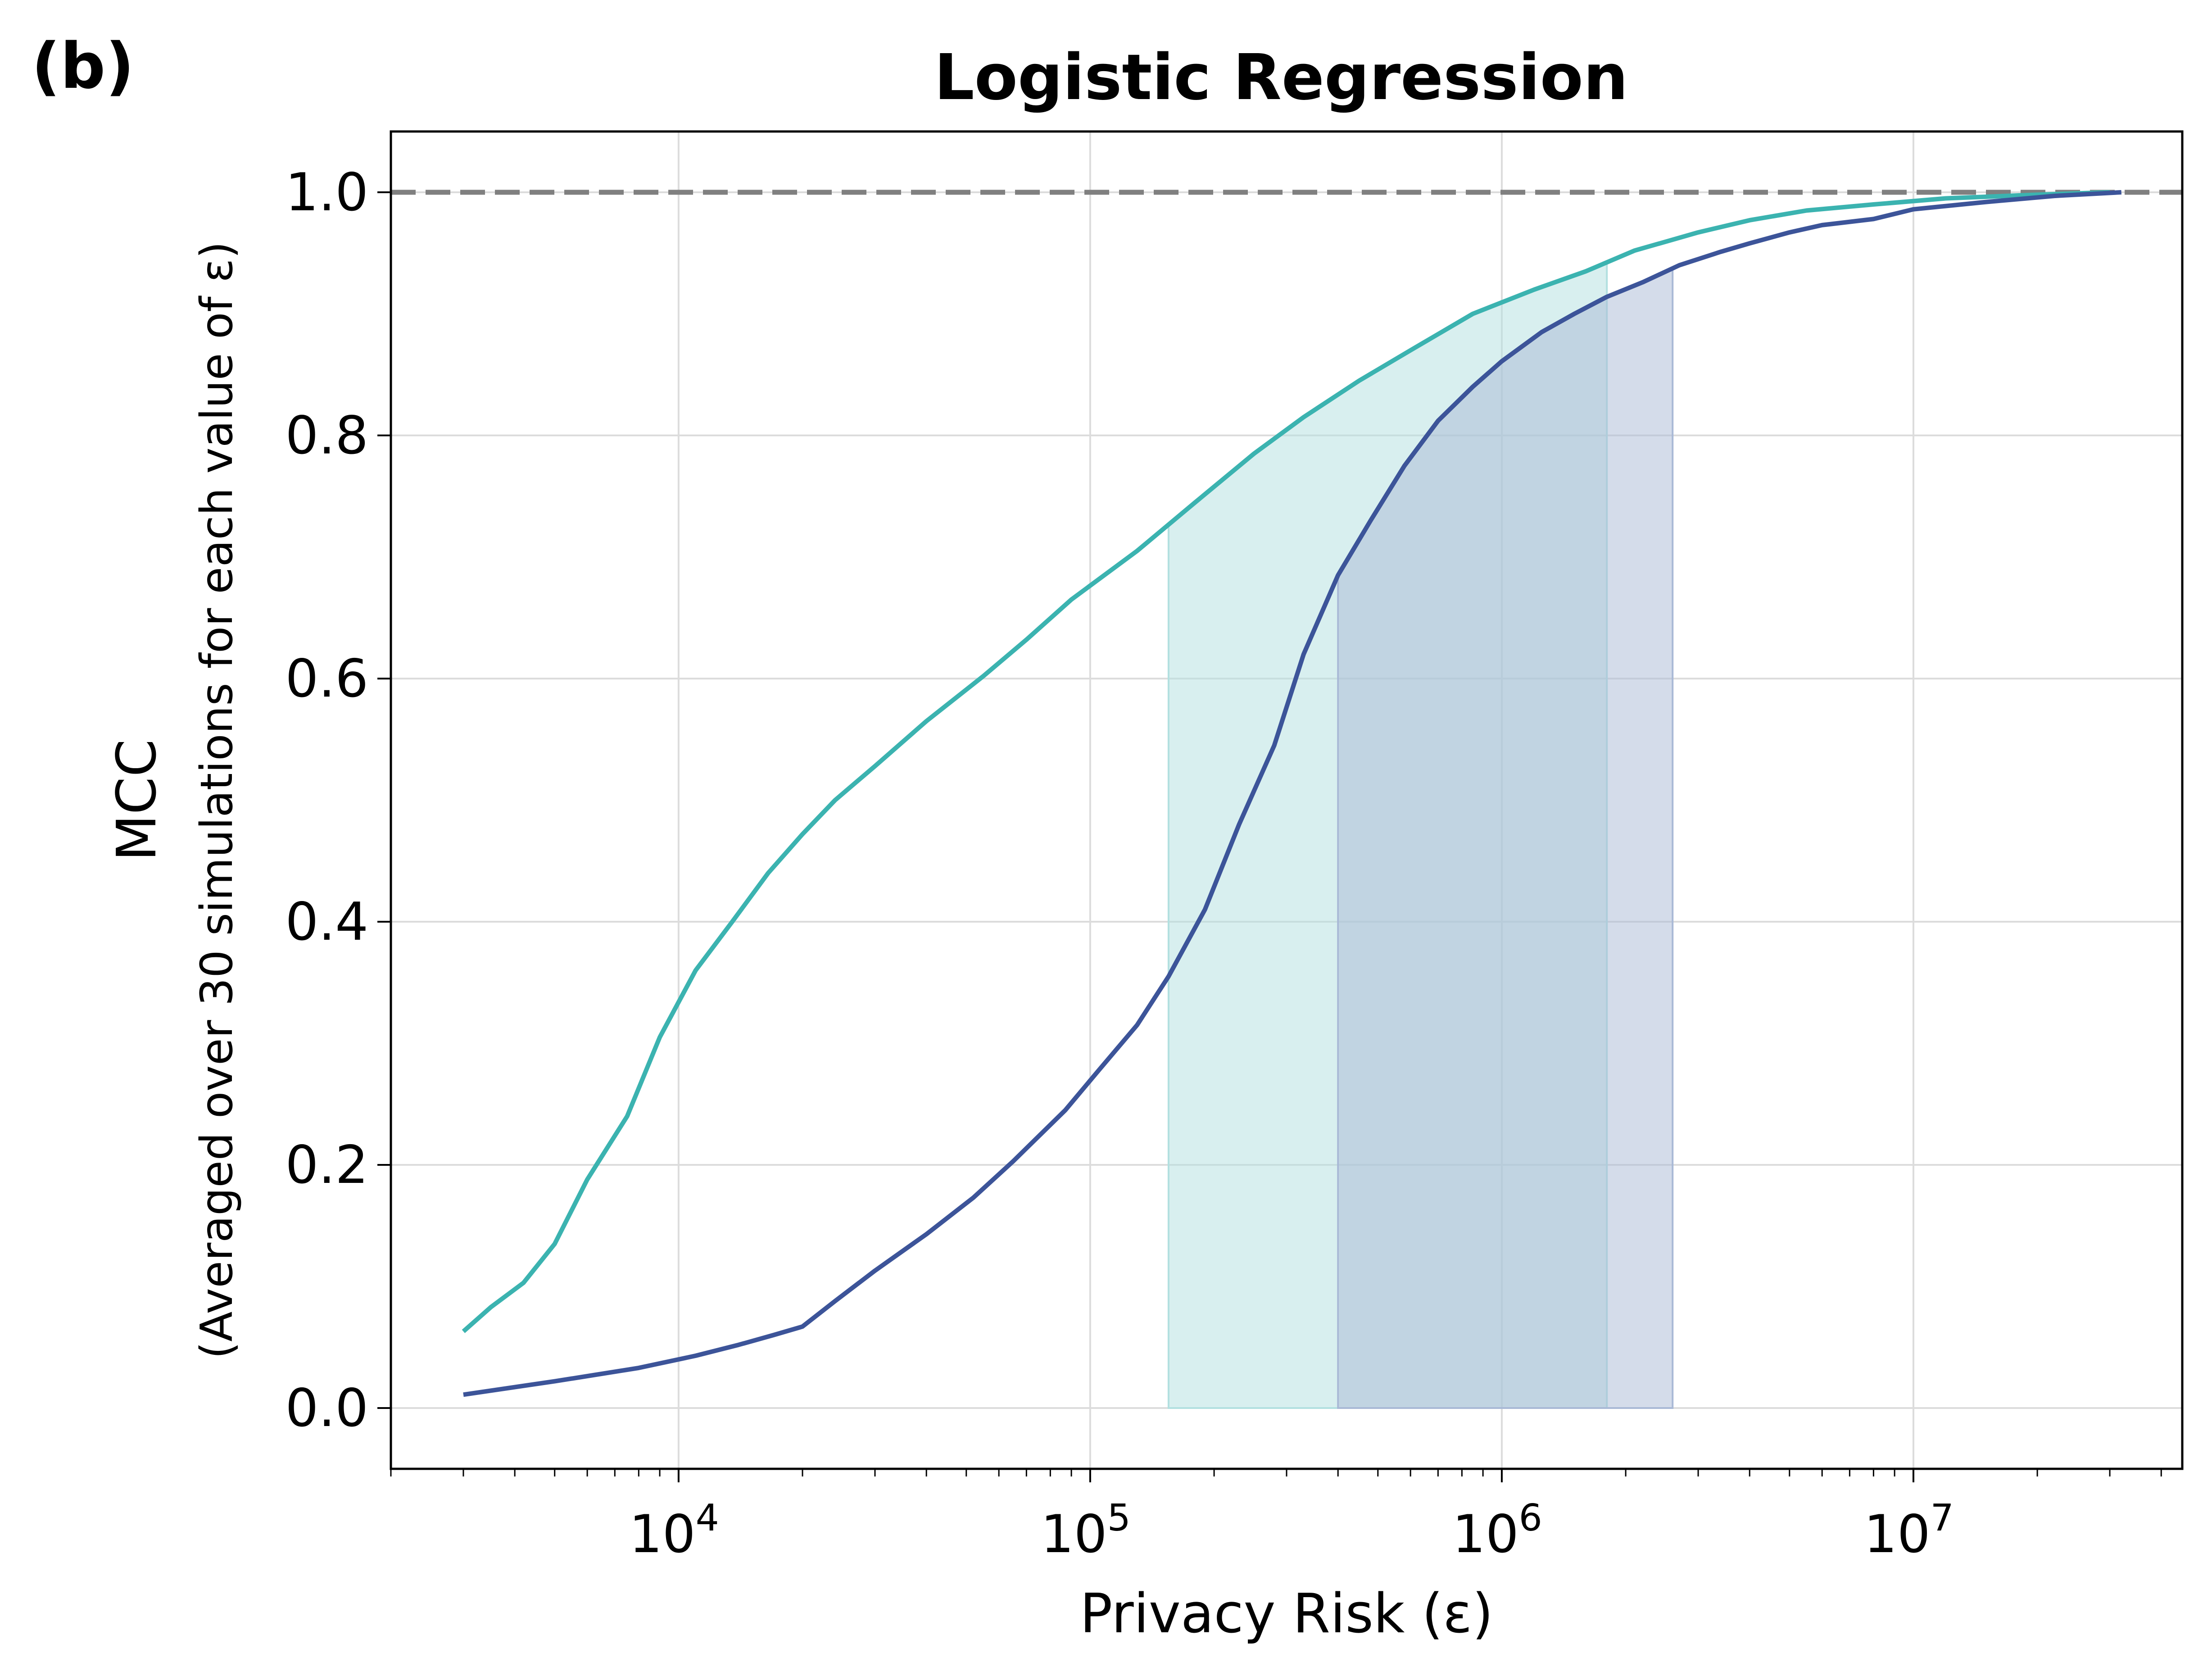 Image resolution: width=2212 pixels, height=1680 pixels. I want to click on y-axis-label: MCC, so click(137, 800).